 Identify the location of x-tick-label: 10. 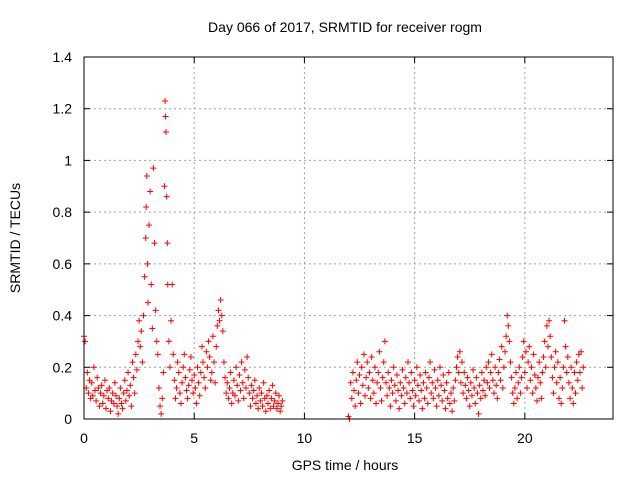
(305, 438).